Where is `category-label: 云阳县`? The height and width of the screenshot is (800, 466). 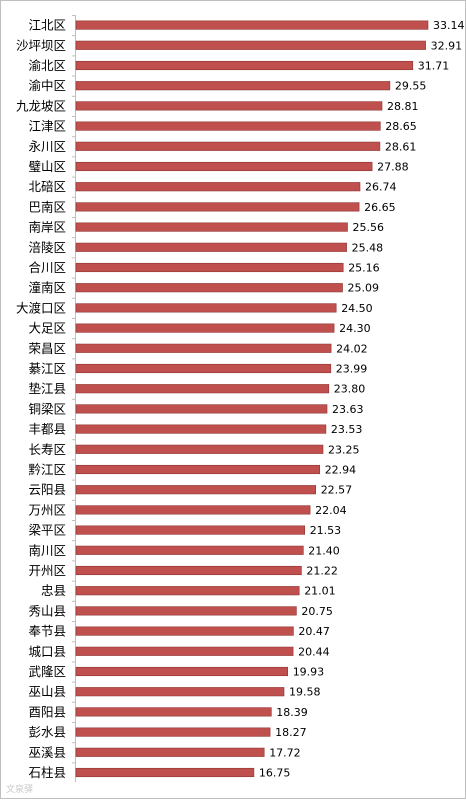
category-label: 云阳县 is located at coordinates (47, 489).